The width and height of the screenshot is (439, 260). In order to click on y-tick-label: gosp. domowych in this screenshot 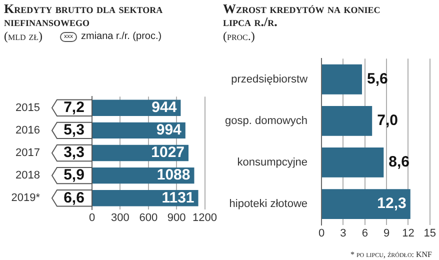, I will do `click(266, 120)`.